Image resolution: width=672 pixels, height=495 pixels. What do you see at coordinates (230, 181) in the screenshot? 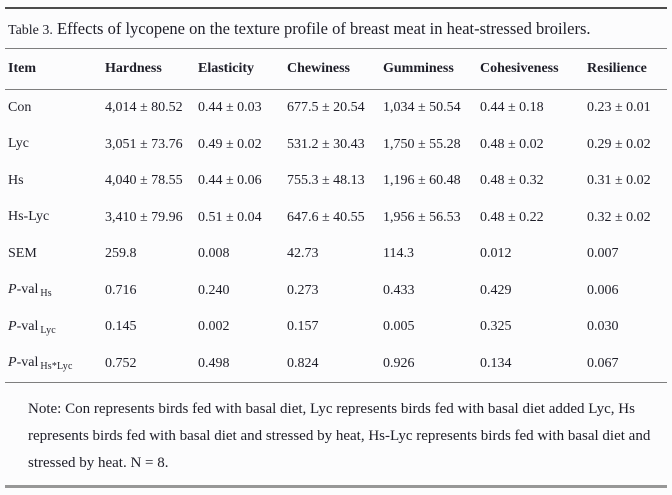
I see `cell-value: 0.44 ± 0.06` at bounding box center [230, 181].